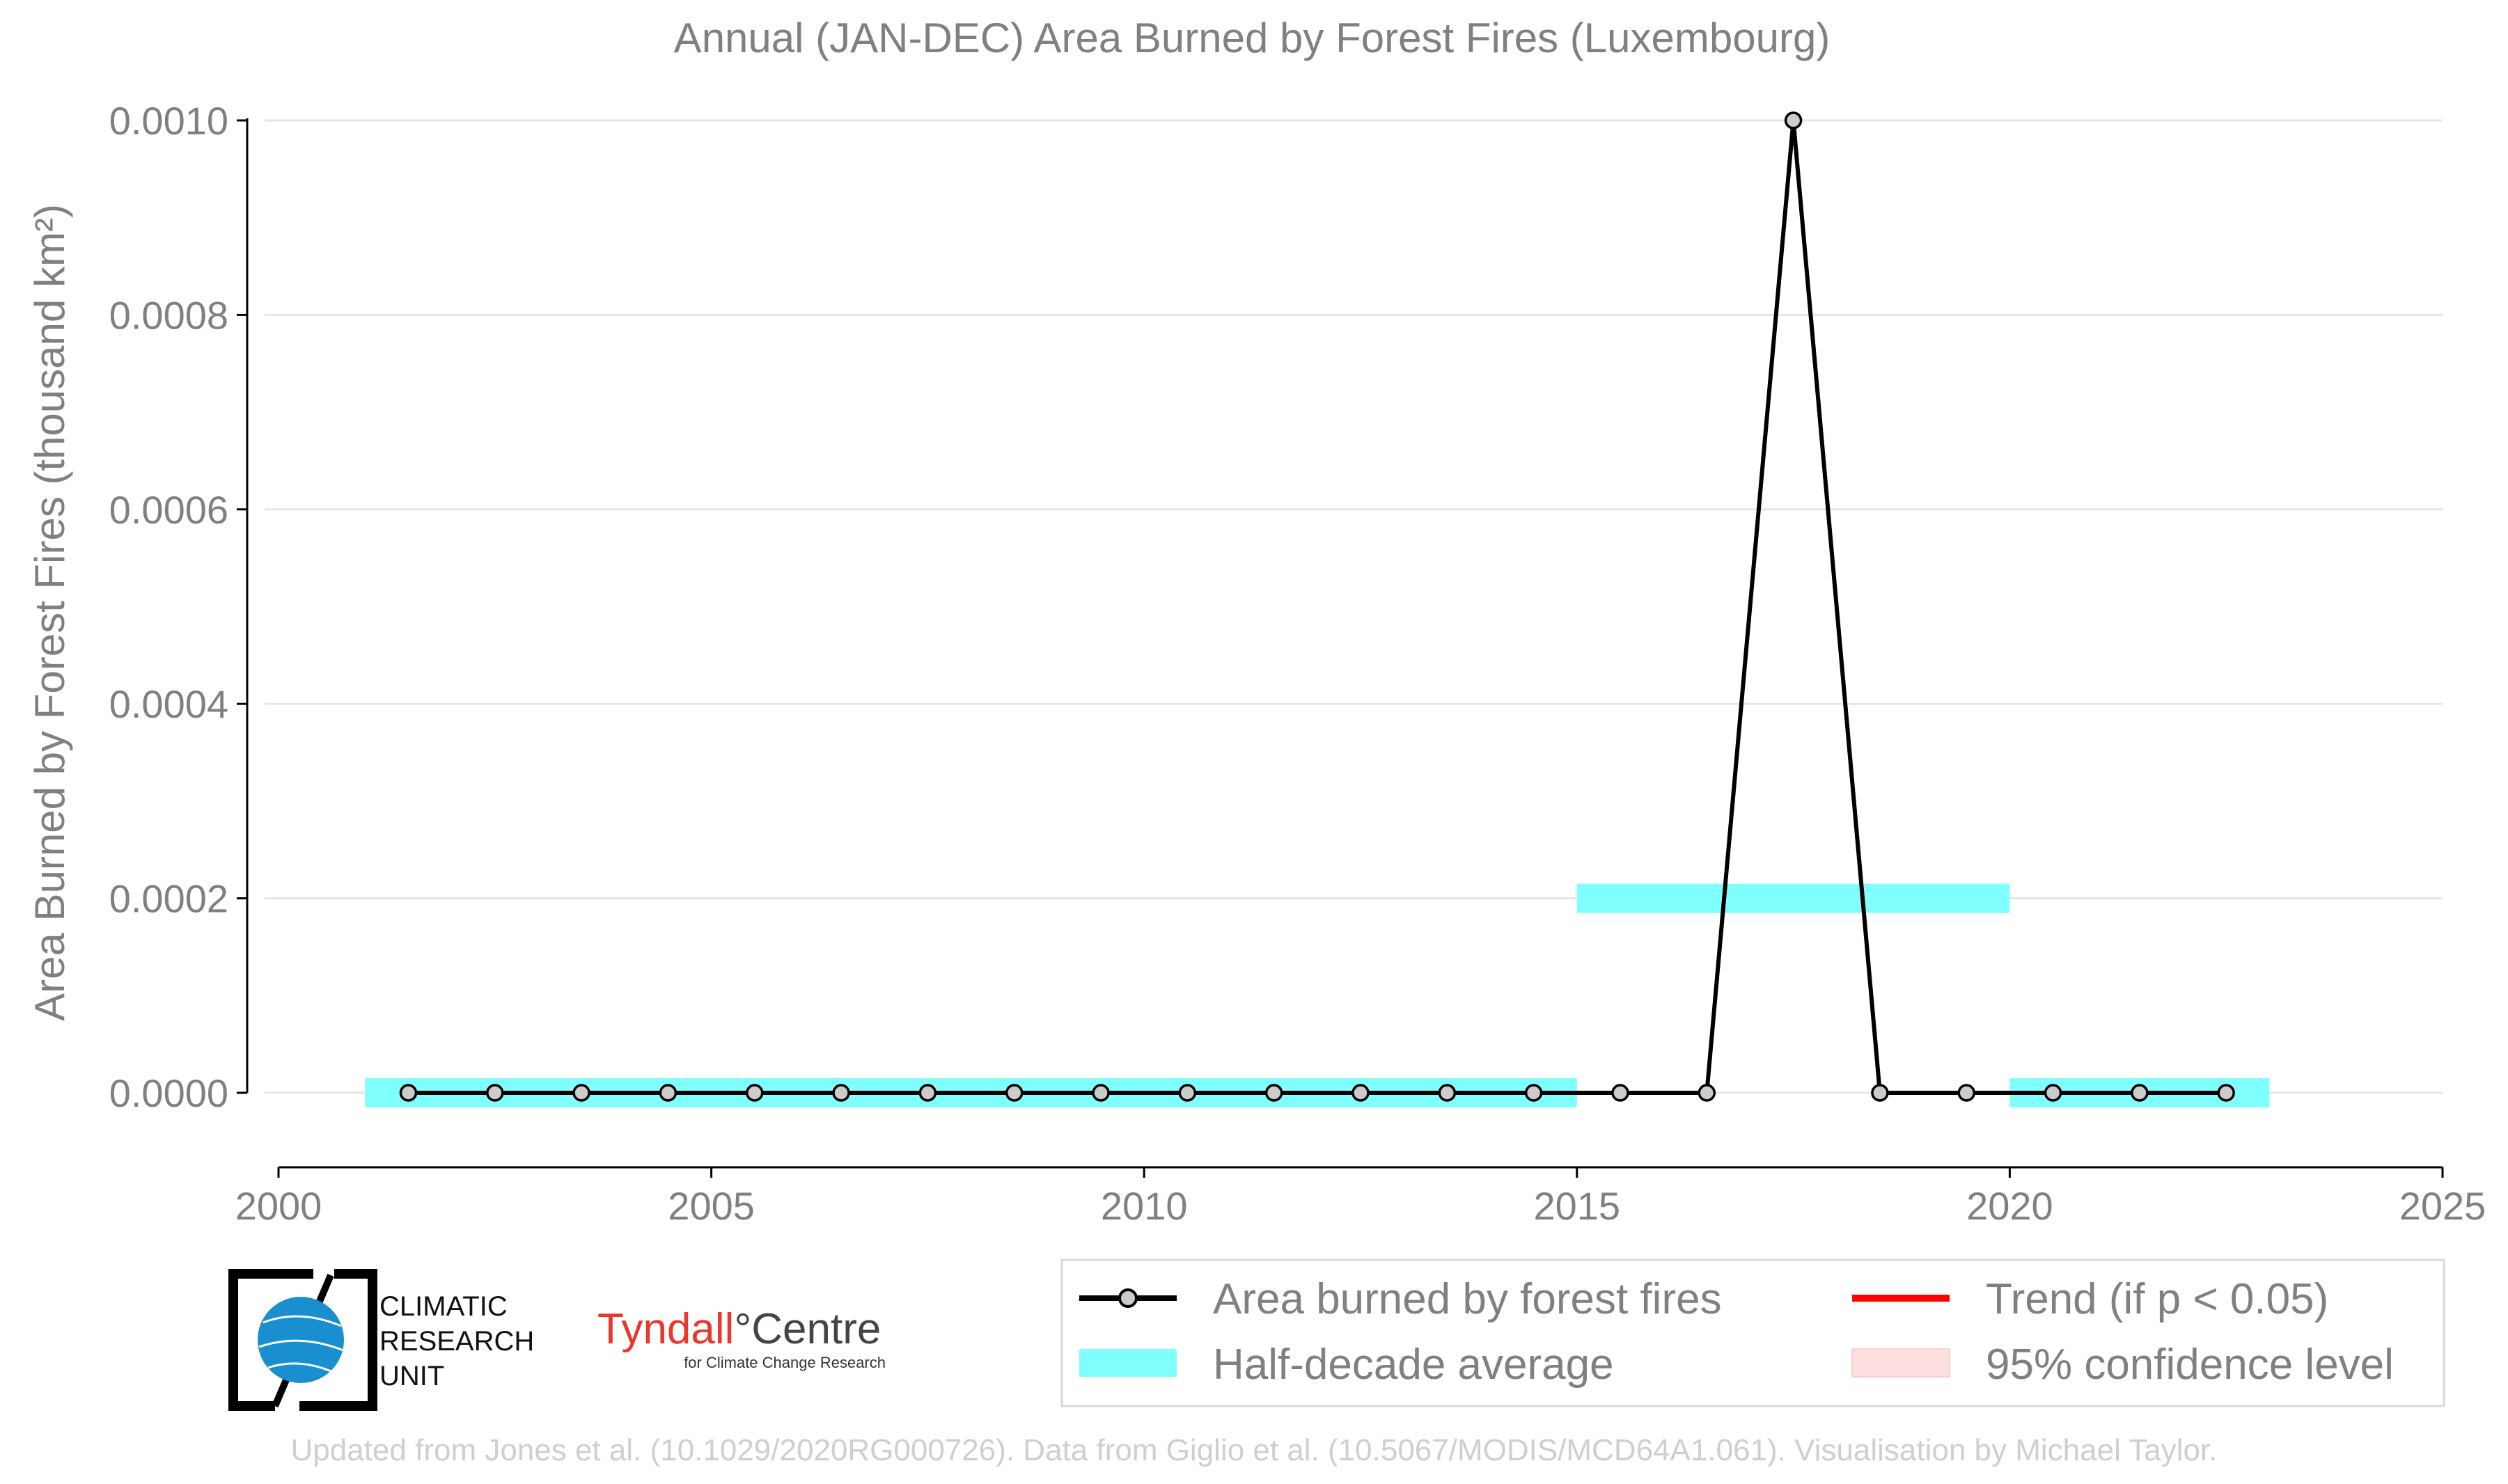  Describe the element at coordinates (2010, 1206) in the screenshot. I see `x-tick-label: 2020` at that location.